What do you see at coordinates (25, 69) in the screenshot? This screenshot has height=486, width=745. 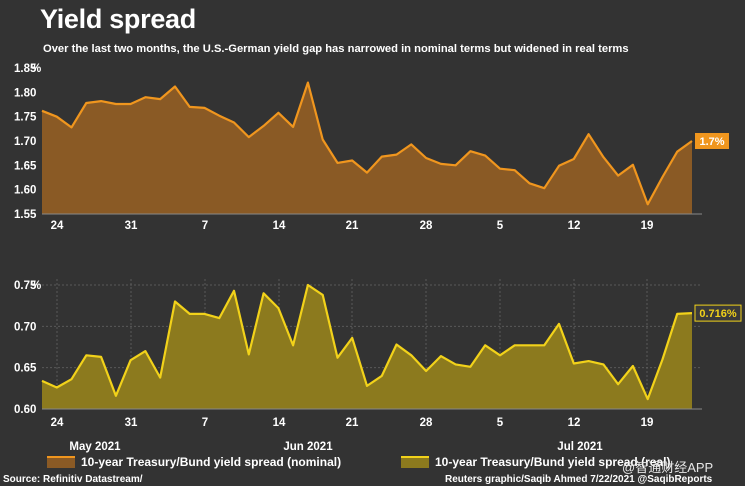 I see `y-tick-nominal-6: 1.85` at bounding box center [25, 69].